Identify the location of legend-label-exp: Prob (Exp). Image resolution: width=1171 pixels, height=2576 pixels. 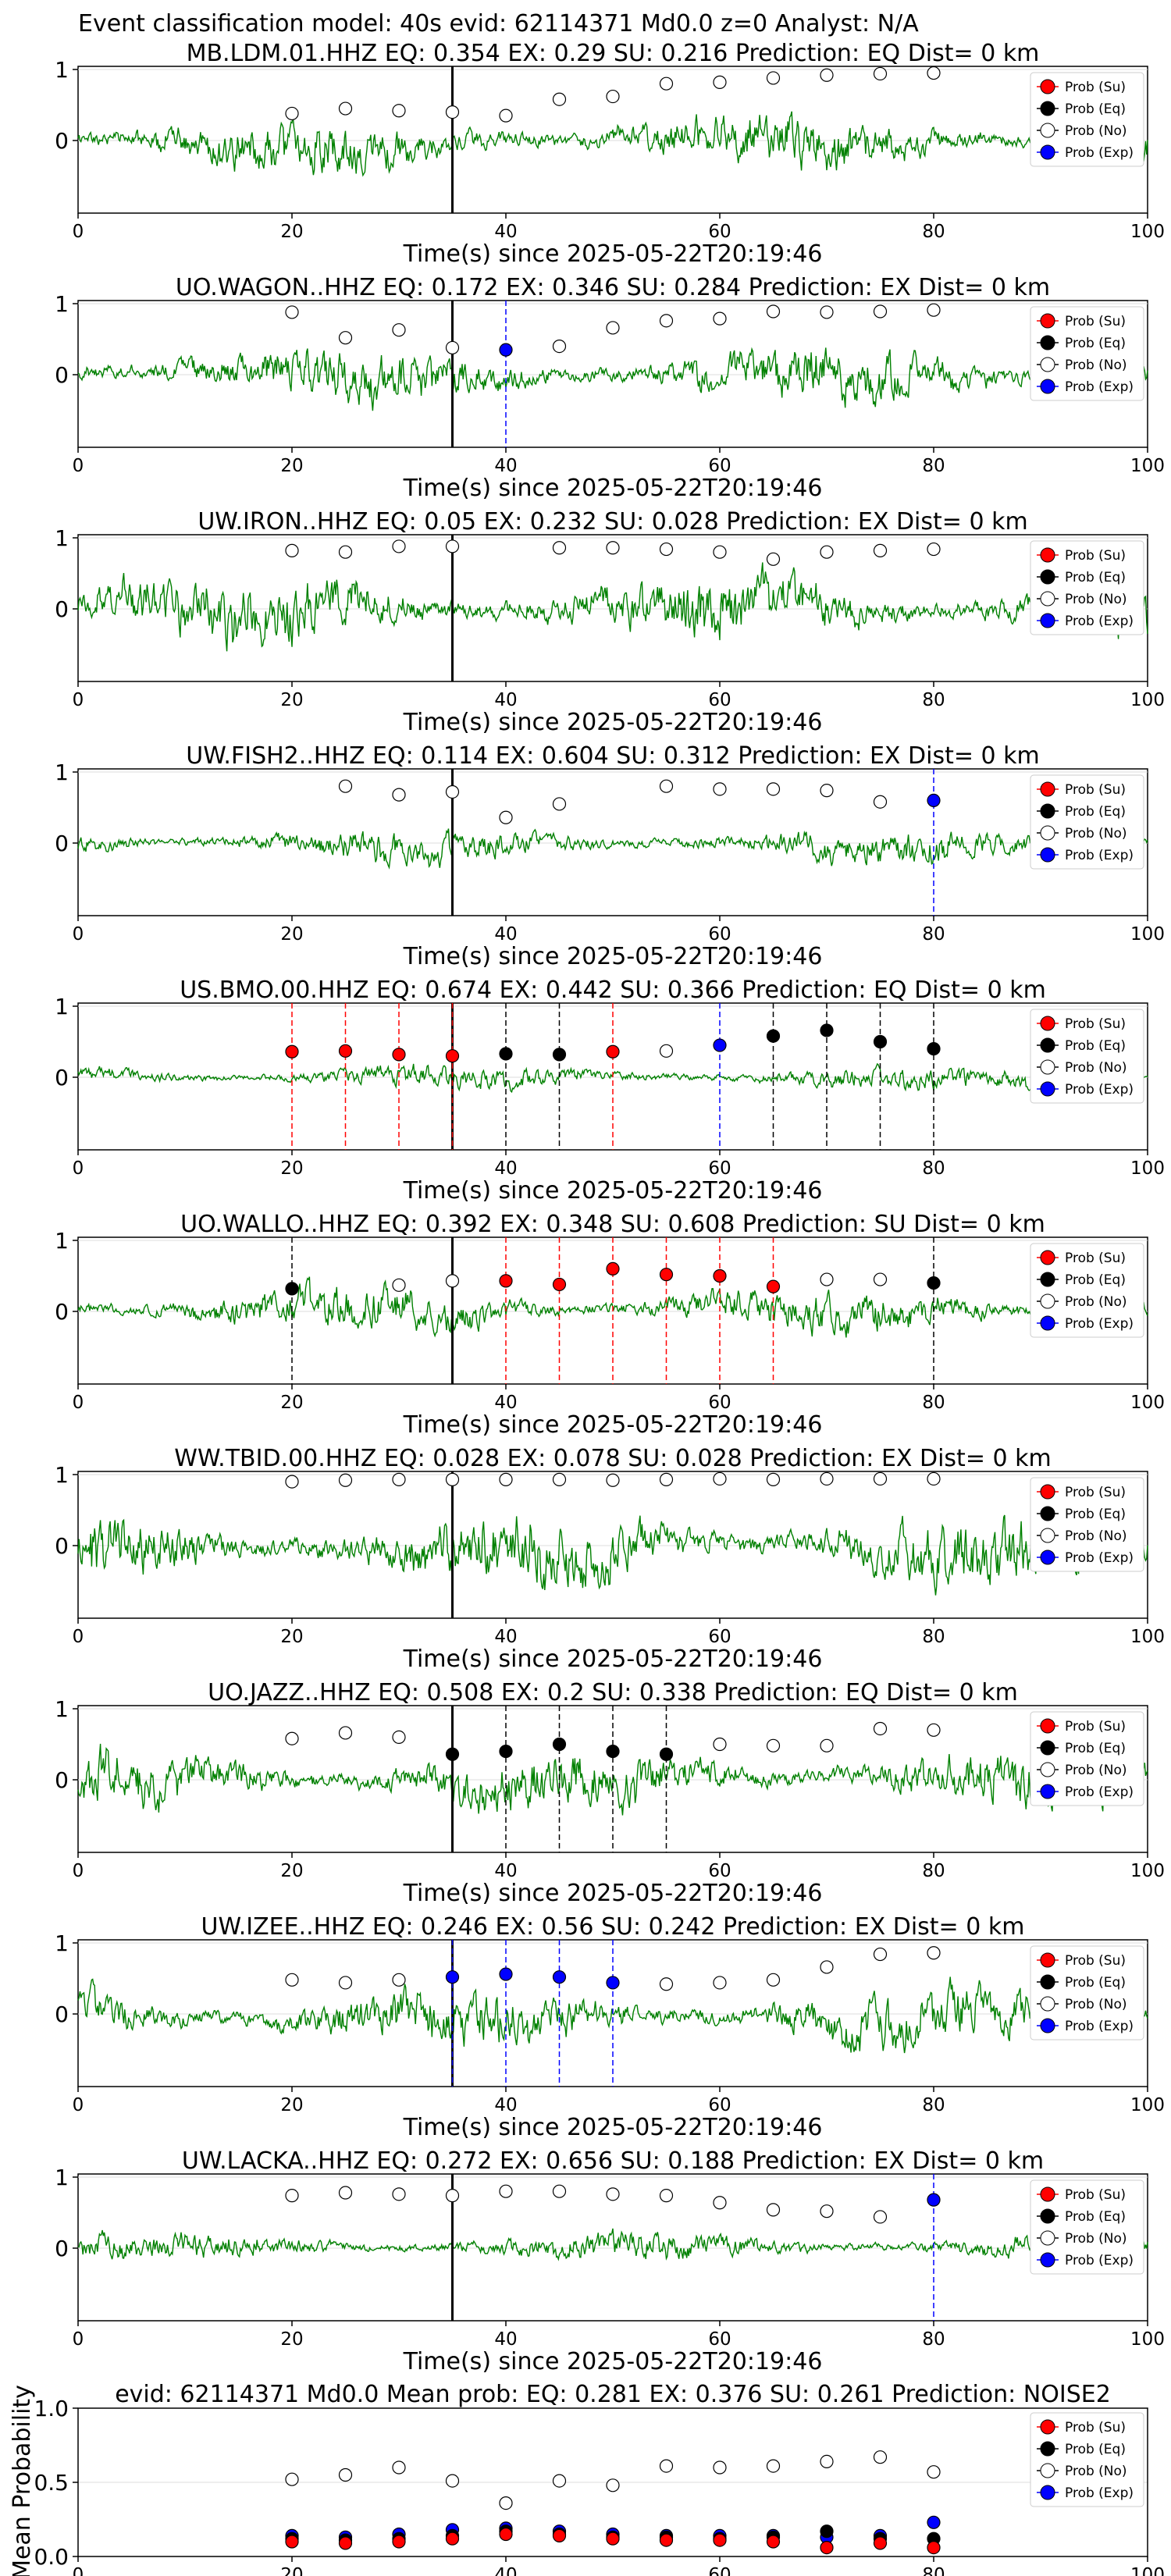
(1099, 1324).